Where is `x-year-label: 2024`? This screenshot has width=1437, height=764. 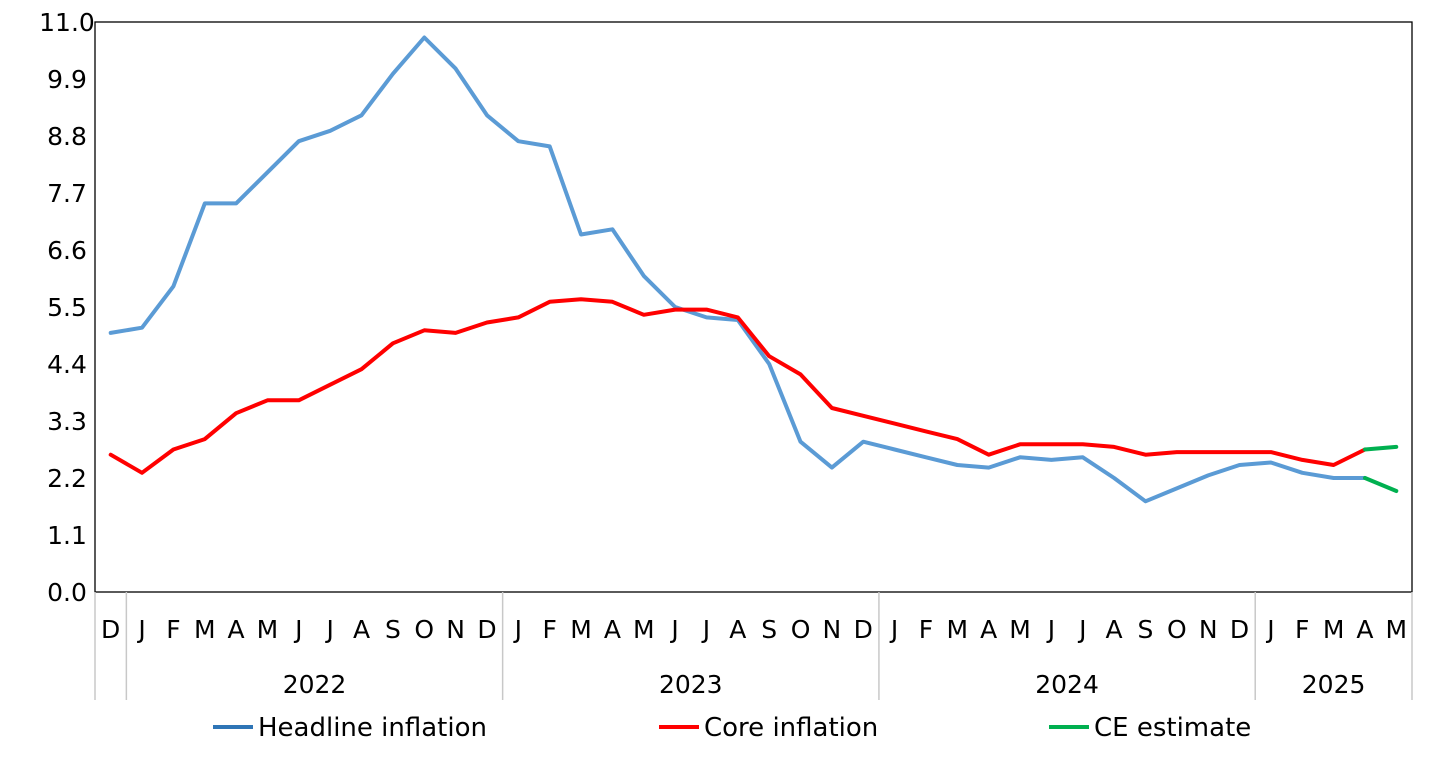
x-year-label: 2024 is located at coordinates (1067, 684).